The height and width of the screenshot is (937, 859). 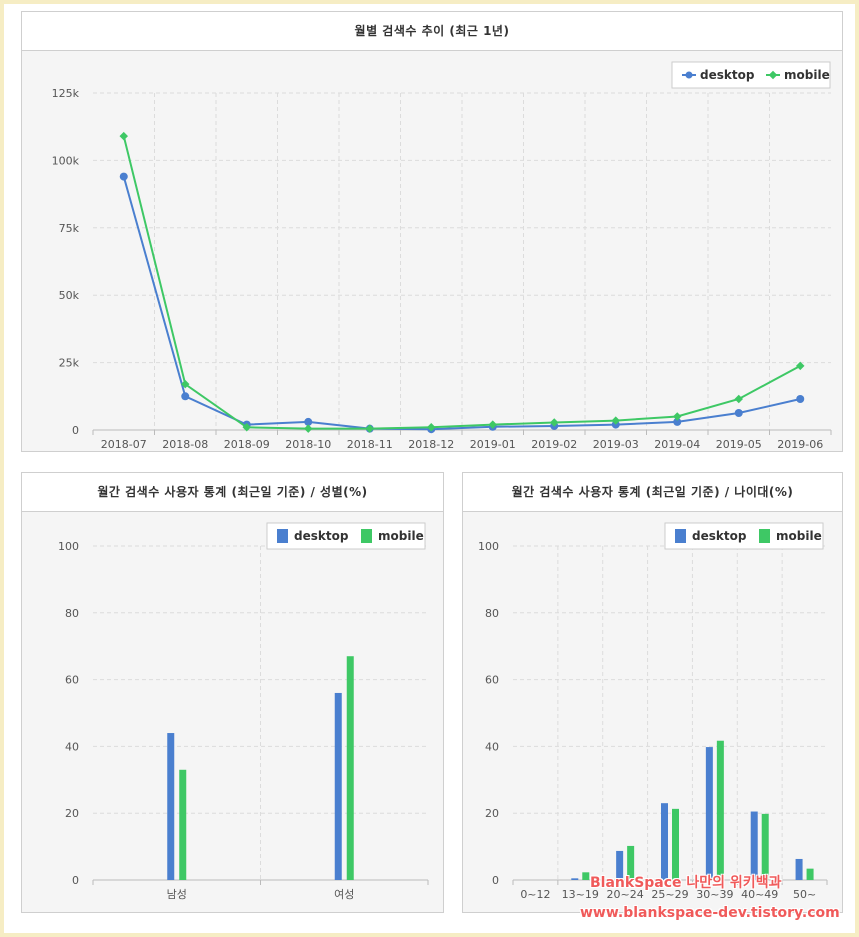 What do you see at coordinates (69, 295) in the screenshot?
I see `y-tick-label: 50k` at bounding box center [69, 295].